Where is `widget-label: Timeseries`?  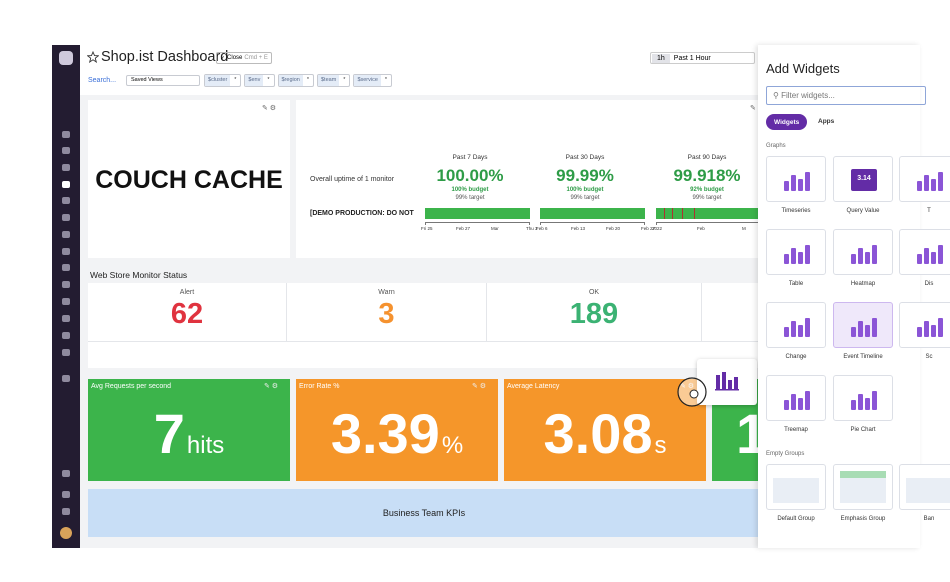 widget-label: Timeseries is located at coordinates (796, 211).